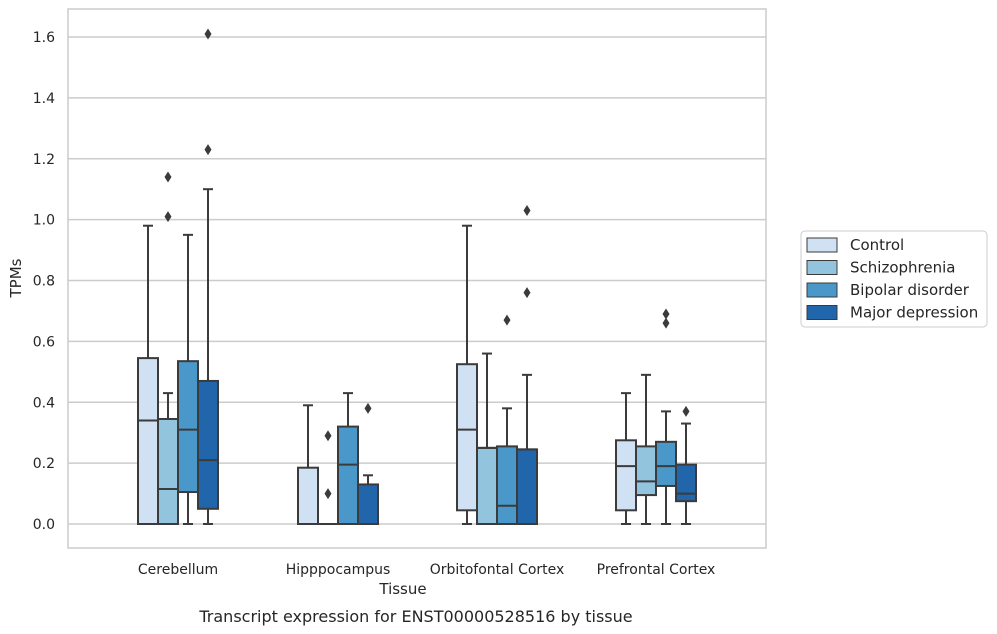 This screenshot has height=634, width=997. I want to click on legend-label: Control, so click(877, 245).